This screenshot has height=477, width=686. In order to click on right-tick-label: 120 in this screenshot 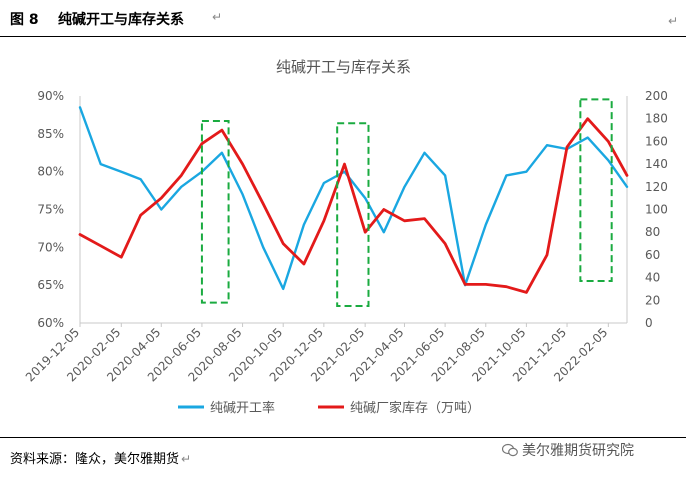, I will do `click(656, 187)`.